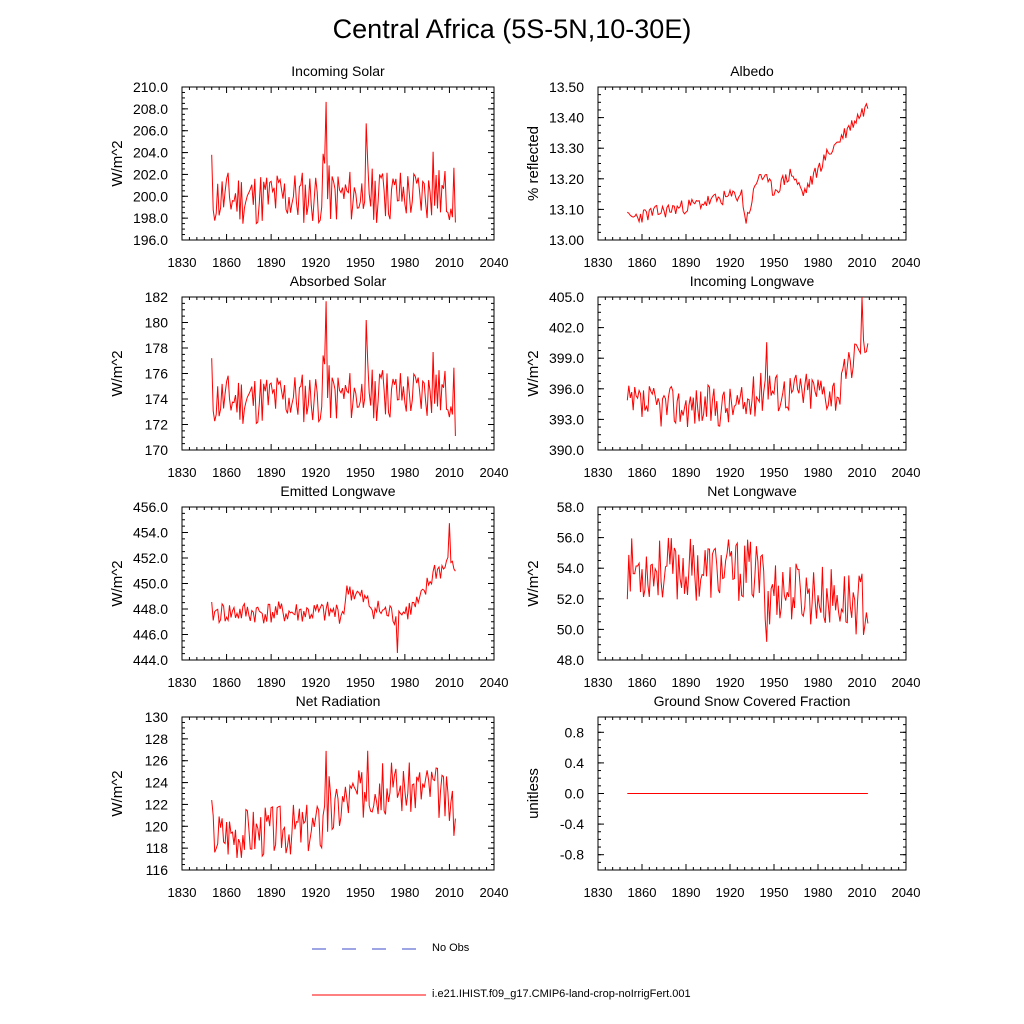 The image size is (1024, 1024). Describe the element at coordinates (572, 824) in the screenshot. I see `y-tick-label: -0.4` at that location.